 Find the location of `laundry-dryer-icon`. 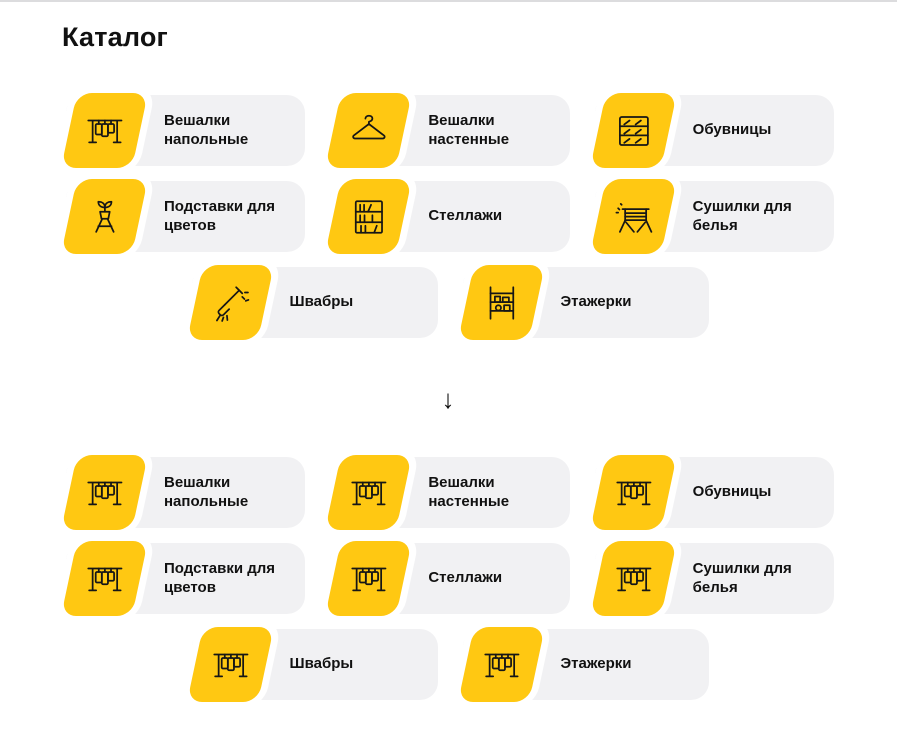

laundry-dryer-icon is located at coordinates (633, 216).